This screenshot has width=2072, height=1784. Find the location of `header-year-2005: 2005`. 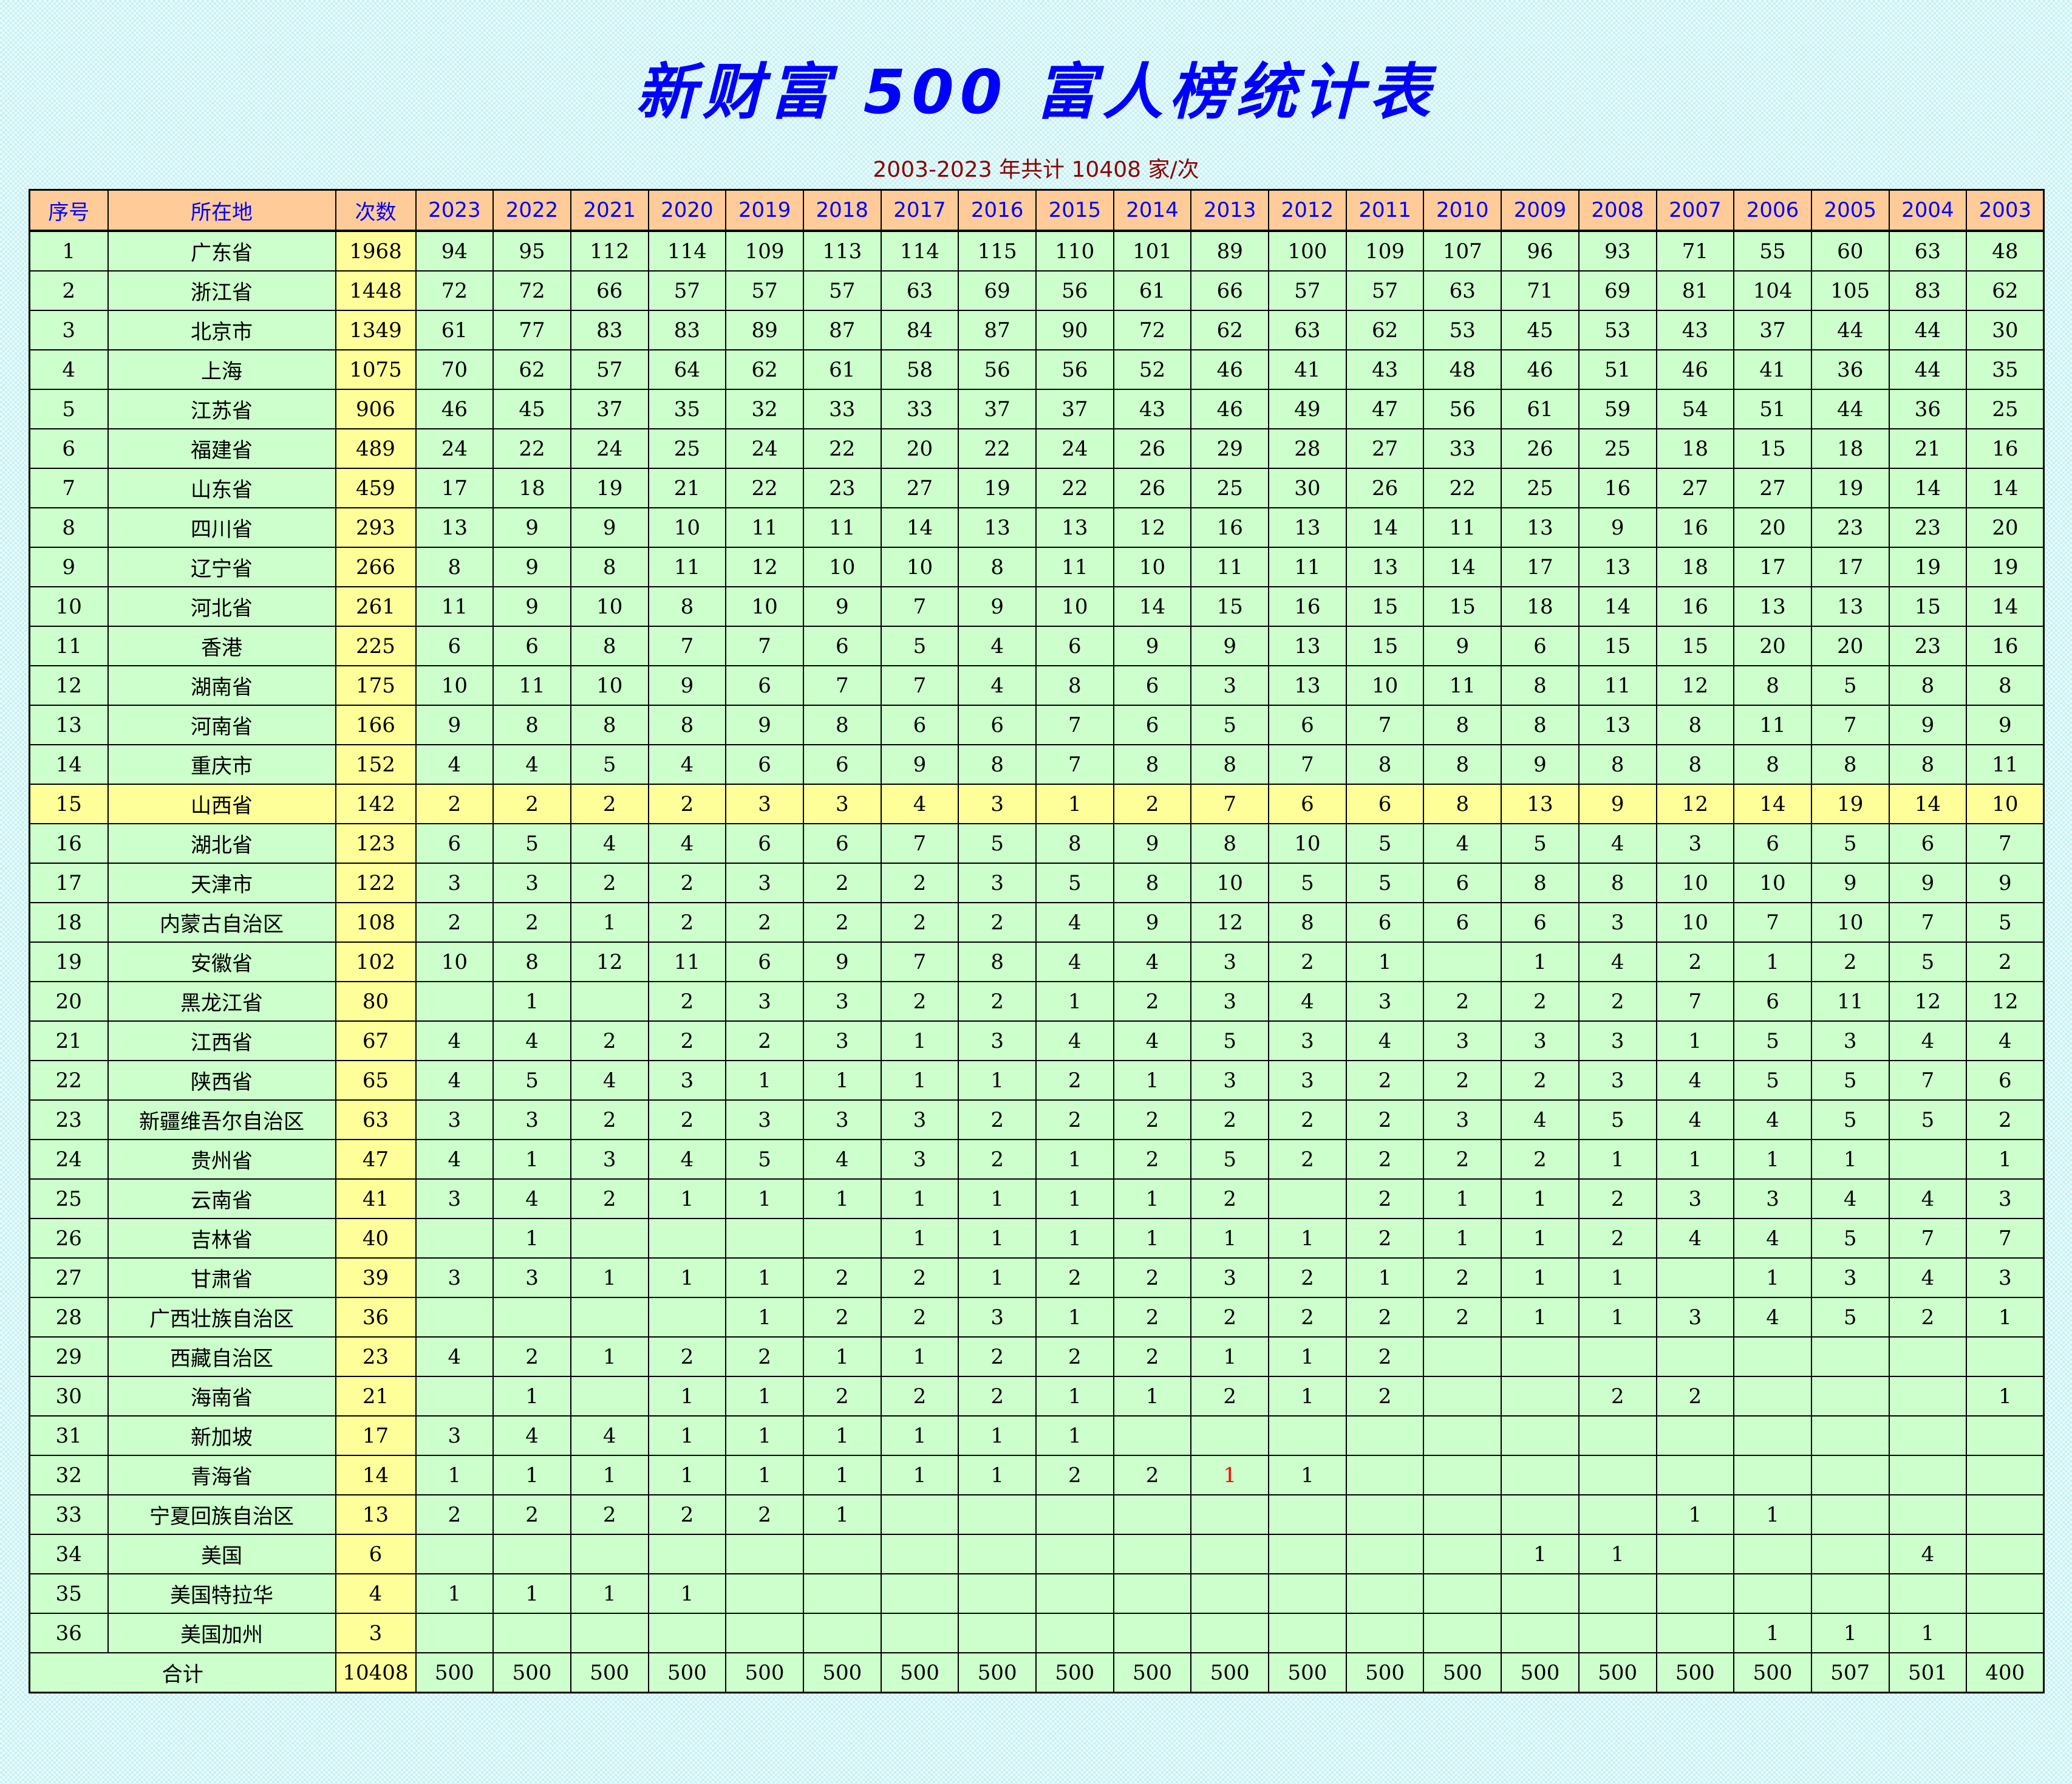

header-year-2005: 2005 is located at coordinates (1850, 210).